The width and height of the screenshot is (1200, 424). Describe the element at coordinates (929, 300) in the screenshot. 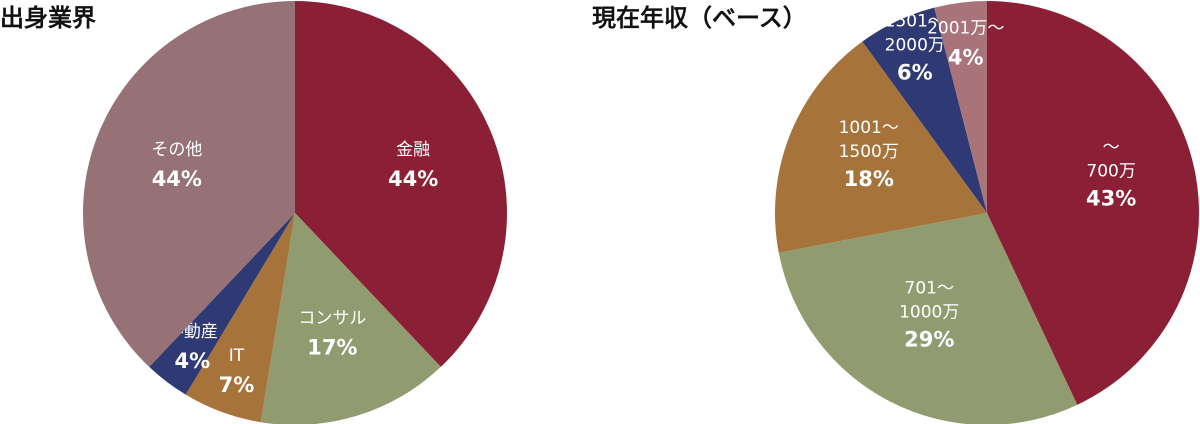

I see `slice-label: 701～ 1000万` at that location.